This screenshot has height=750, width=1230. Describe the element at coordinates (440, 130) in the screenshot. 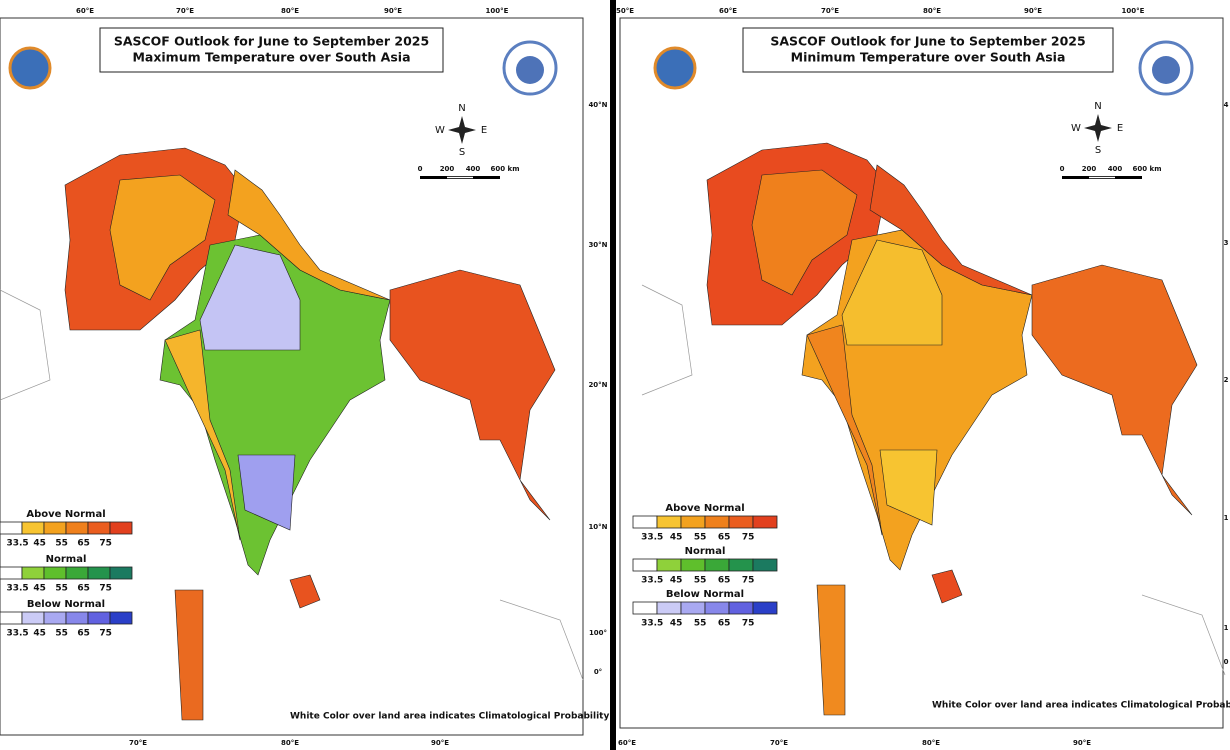

I see `compass-letter: W` at that location.